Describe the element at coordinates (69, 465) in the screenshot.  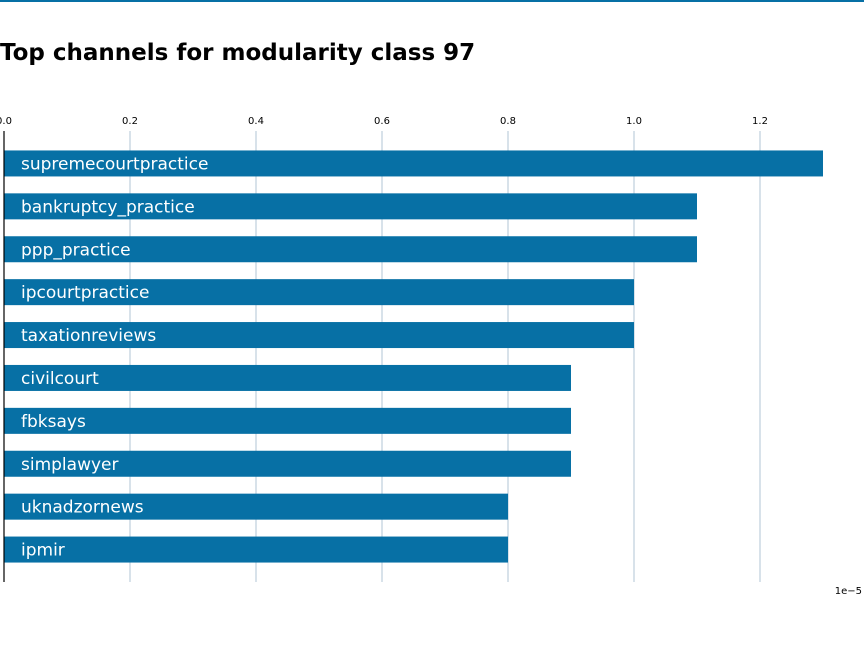
I see `bar-label: simplawyer` at that location.